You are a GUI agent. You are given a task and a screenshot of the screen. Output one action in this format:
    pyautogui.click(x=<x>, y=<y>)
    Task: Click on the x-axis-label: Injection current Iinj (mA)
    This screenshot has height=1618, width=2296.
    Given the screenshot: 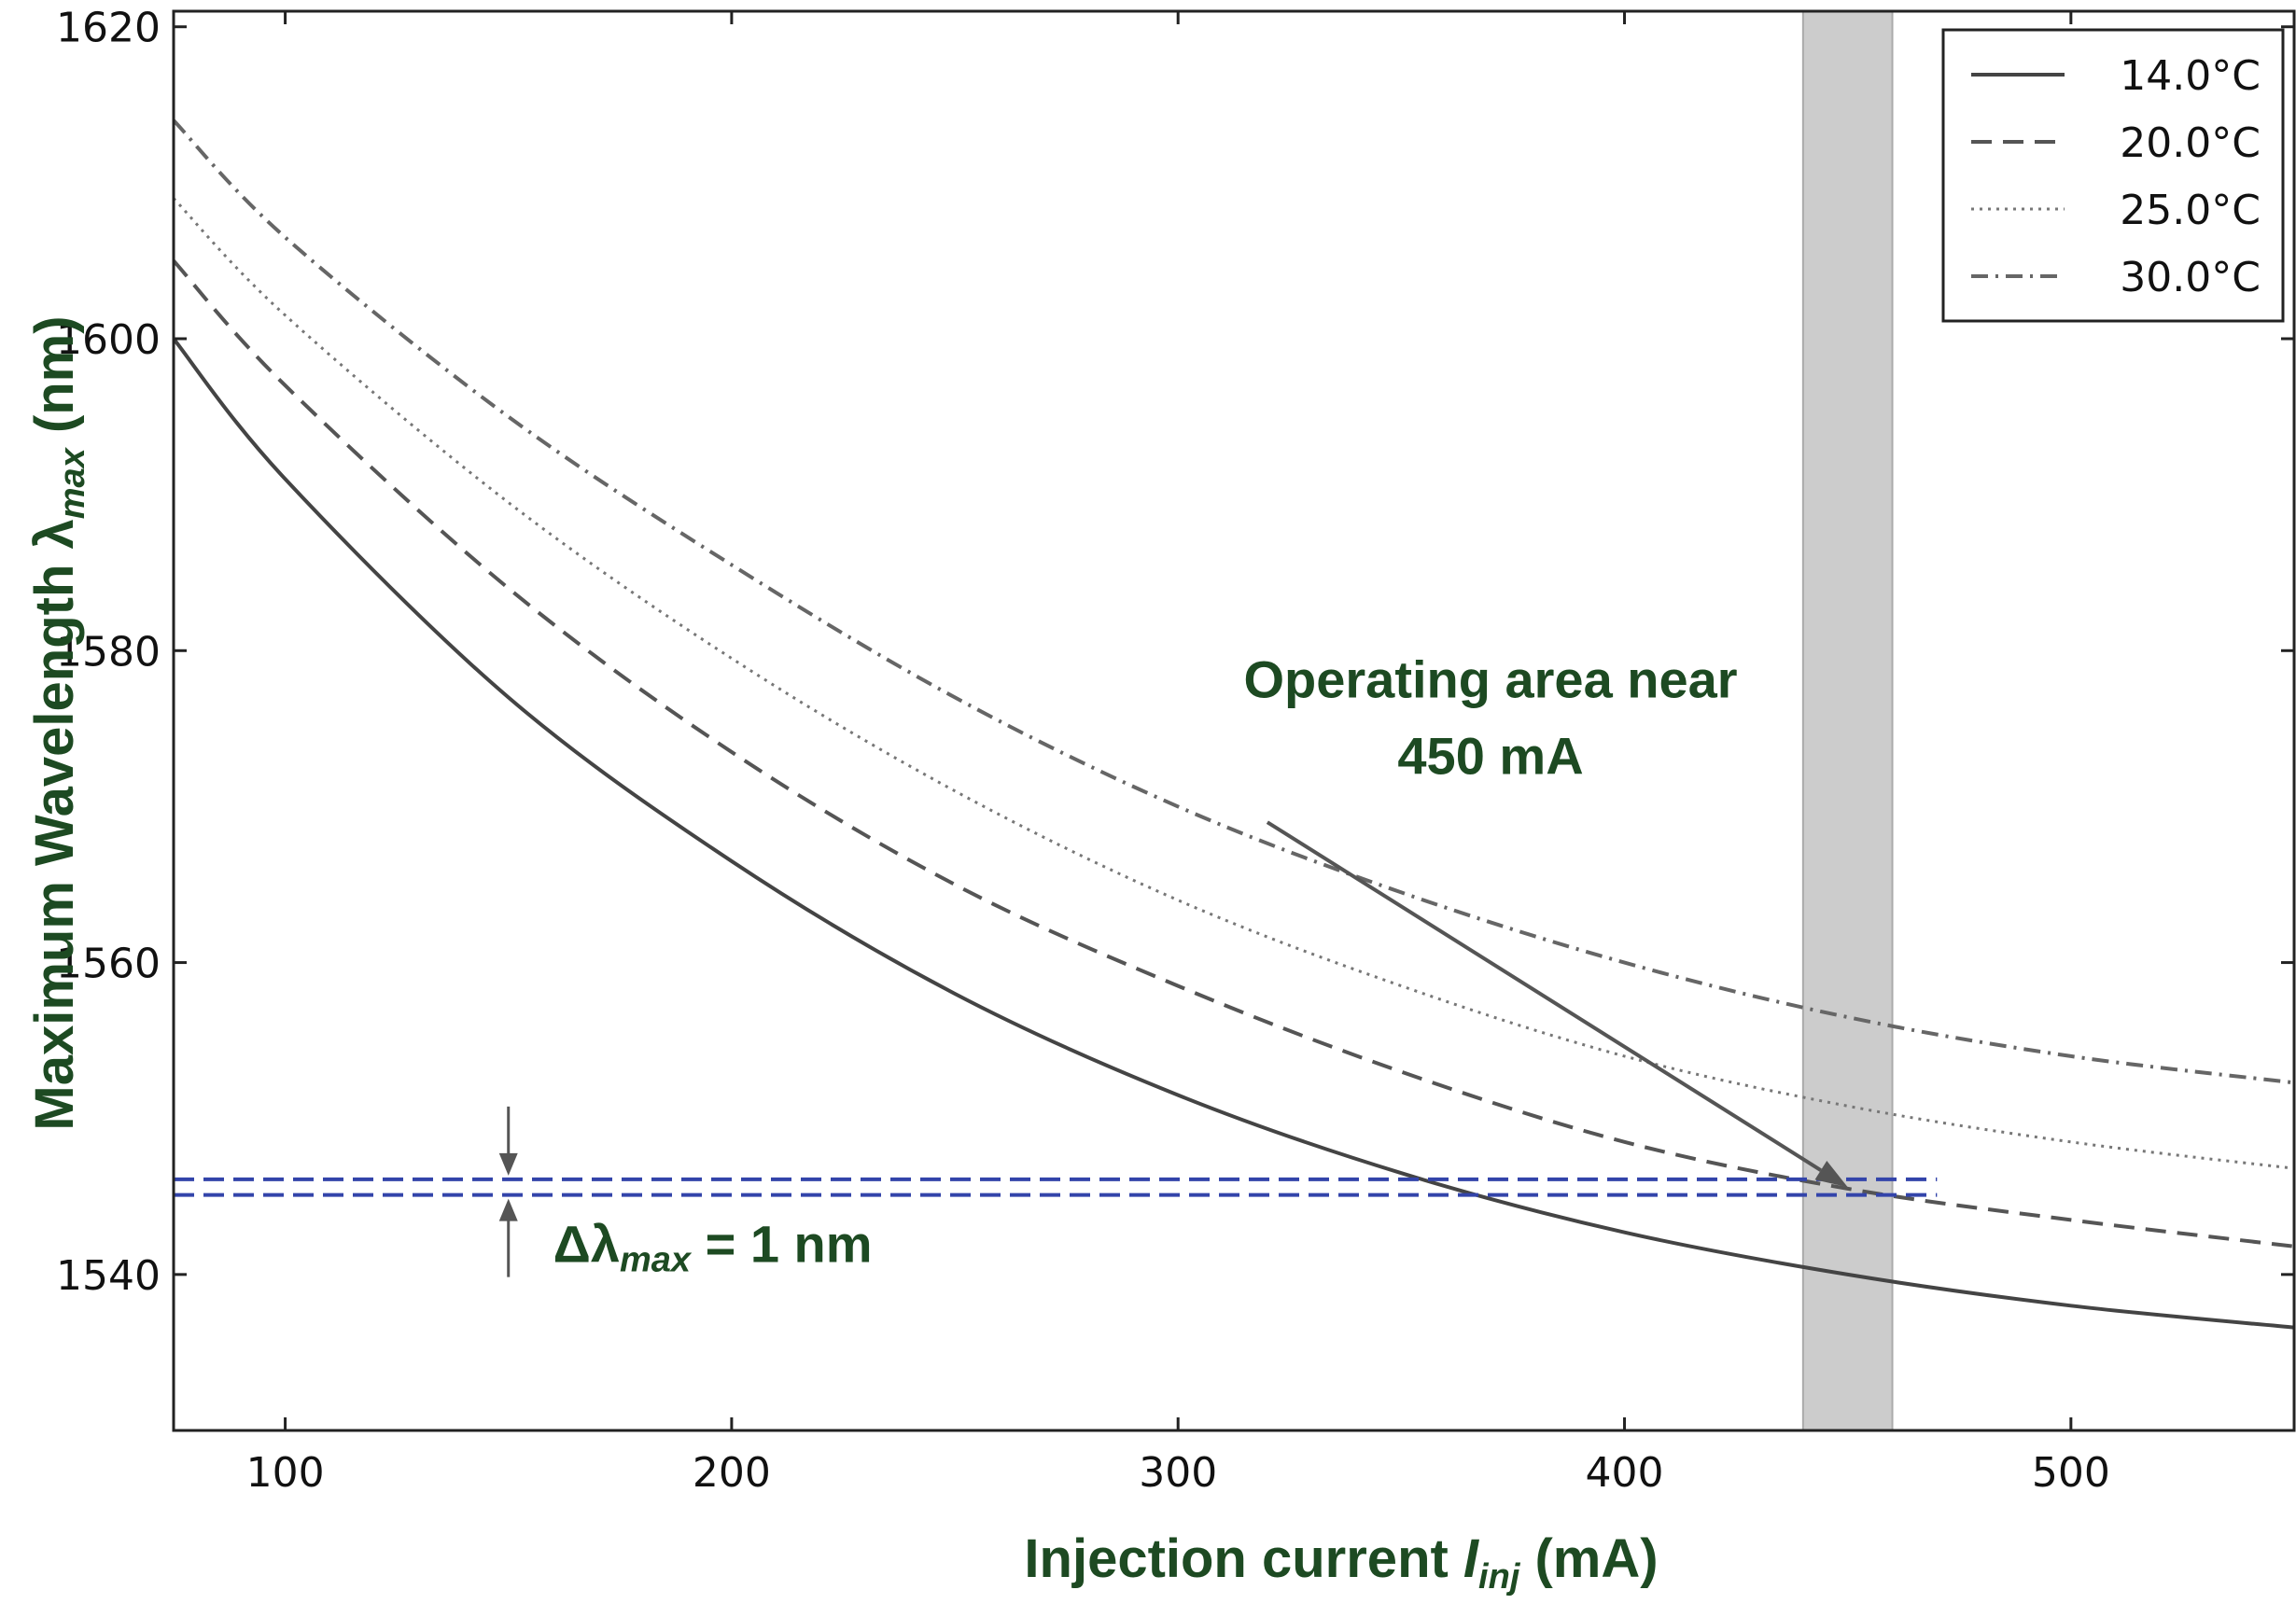 What is the action you would take?
    pyautogui.click(x=1341, y=1562)
    